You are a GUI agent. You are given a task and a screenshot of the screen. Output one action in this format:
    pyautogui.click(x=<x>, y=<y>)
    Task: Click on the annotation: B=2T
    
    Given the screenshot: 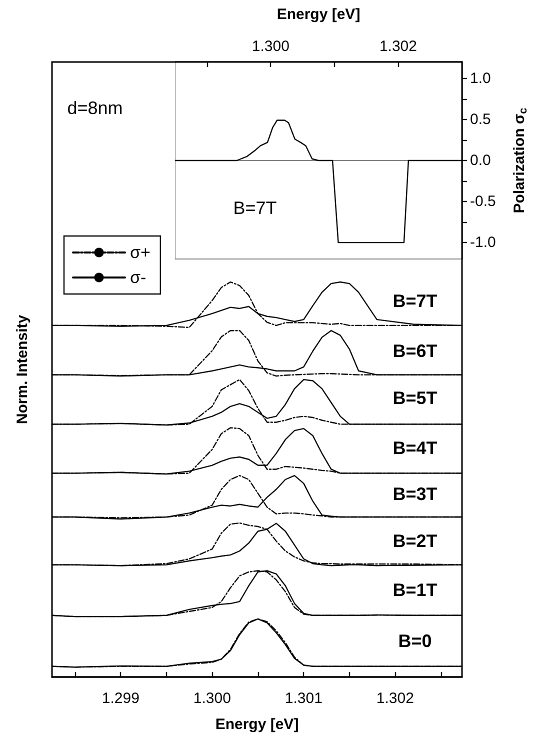 What is the action you would take?
    pyautogui.click(x=415, y=541)
    